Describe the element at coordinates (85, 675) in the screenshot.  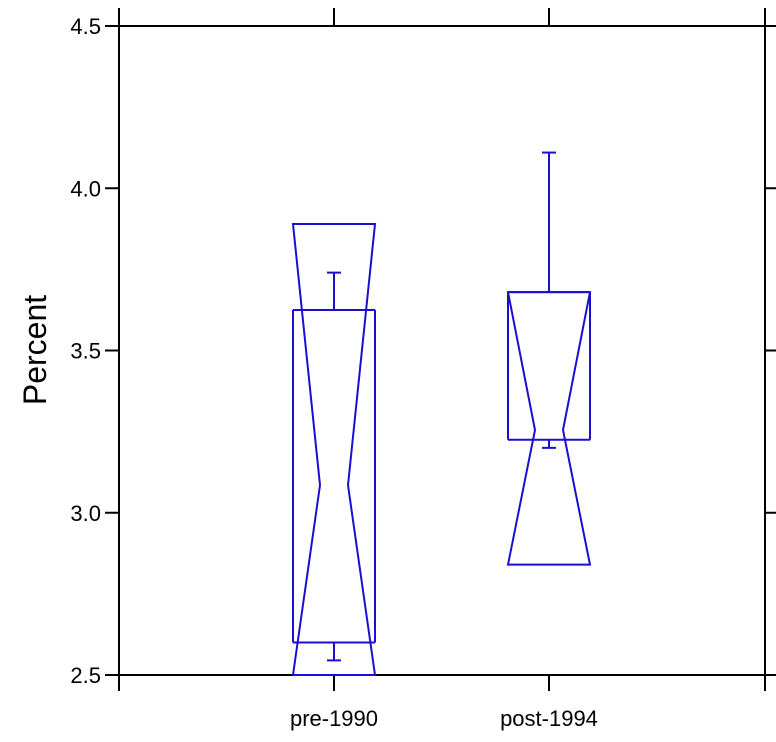
I see `y-tick-label: 2.5` at that location.